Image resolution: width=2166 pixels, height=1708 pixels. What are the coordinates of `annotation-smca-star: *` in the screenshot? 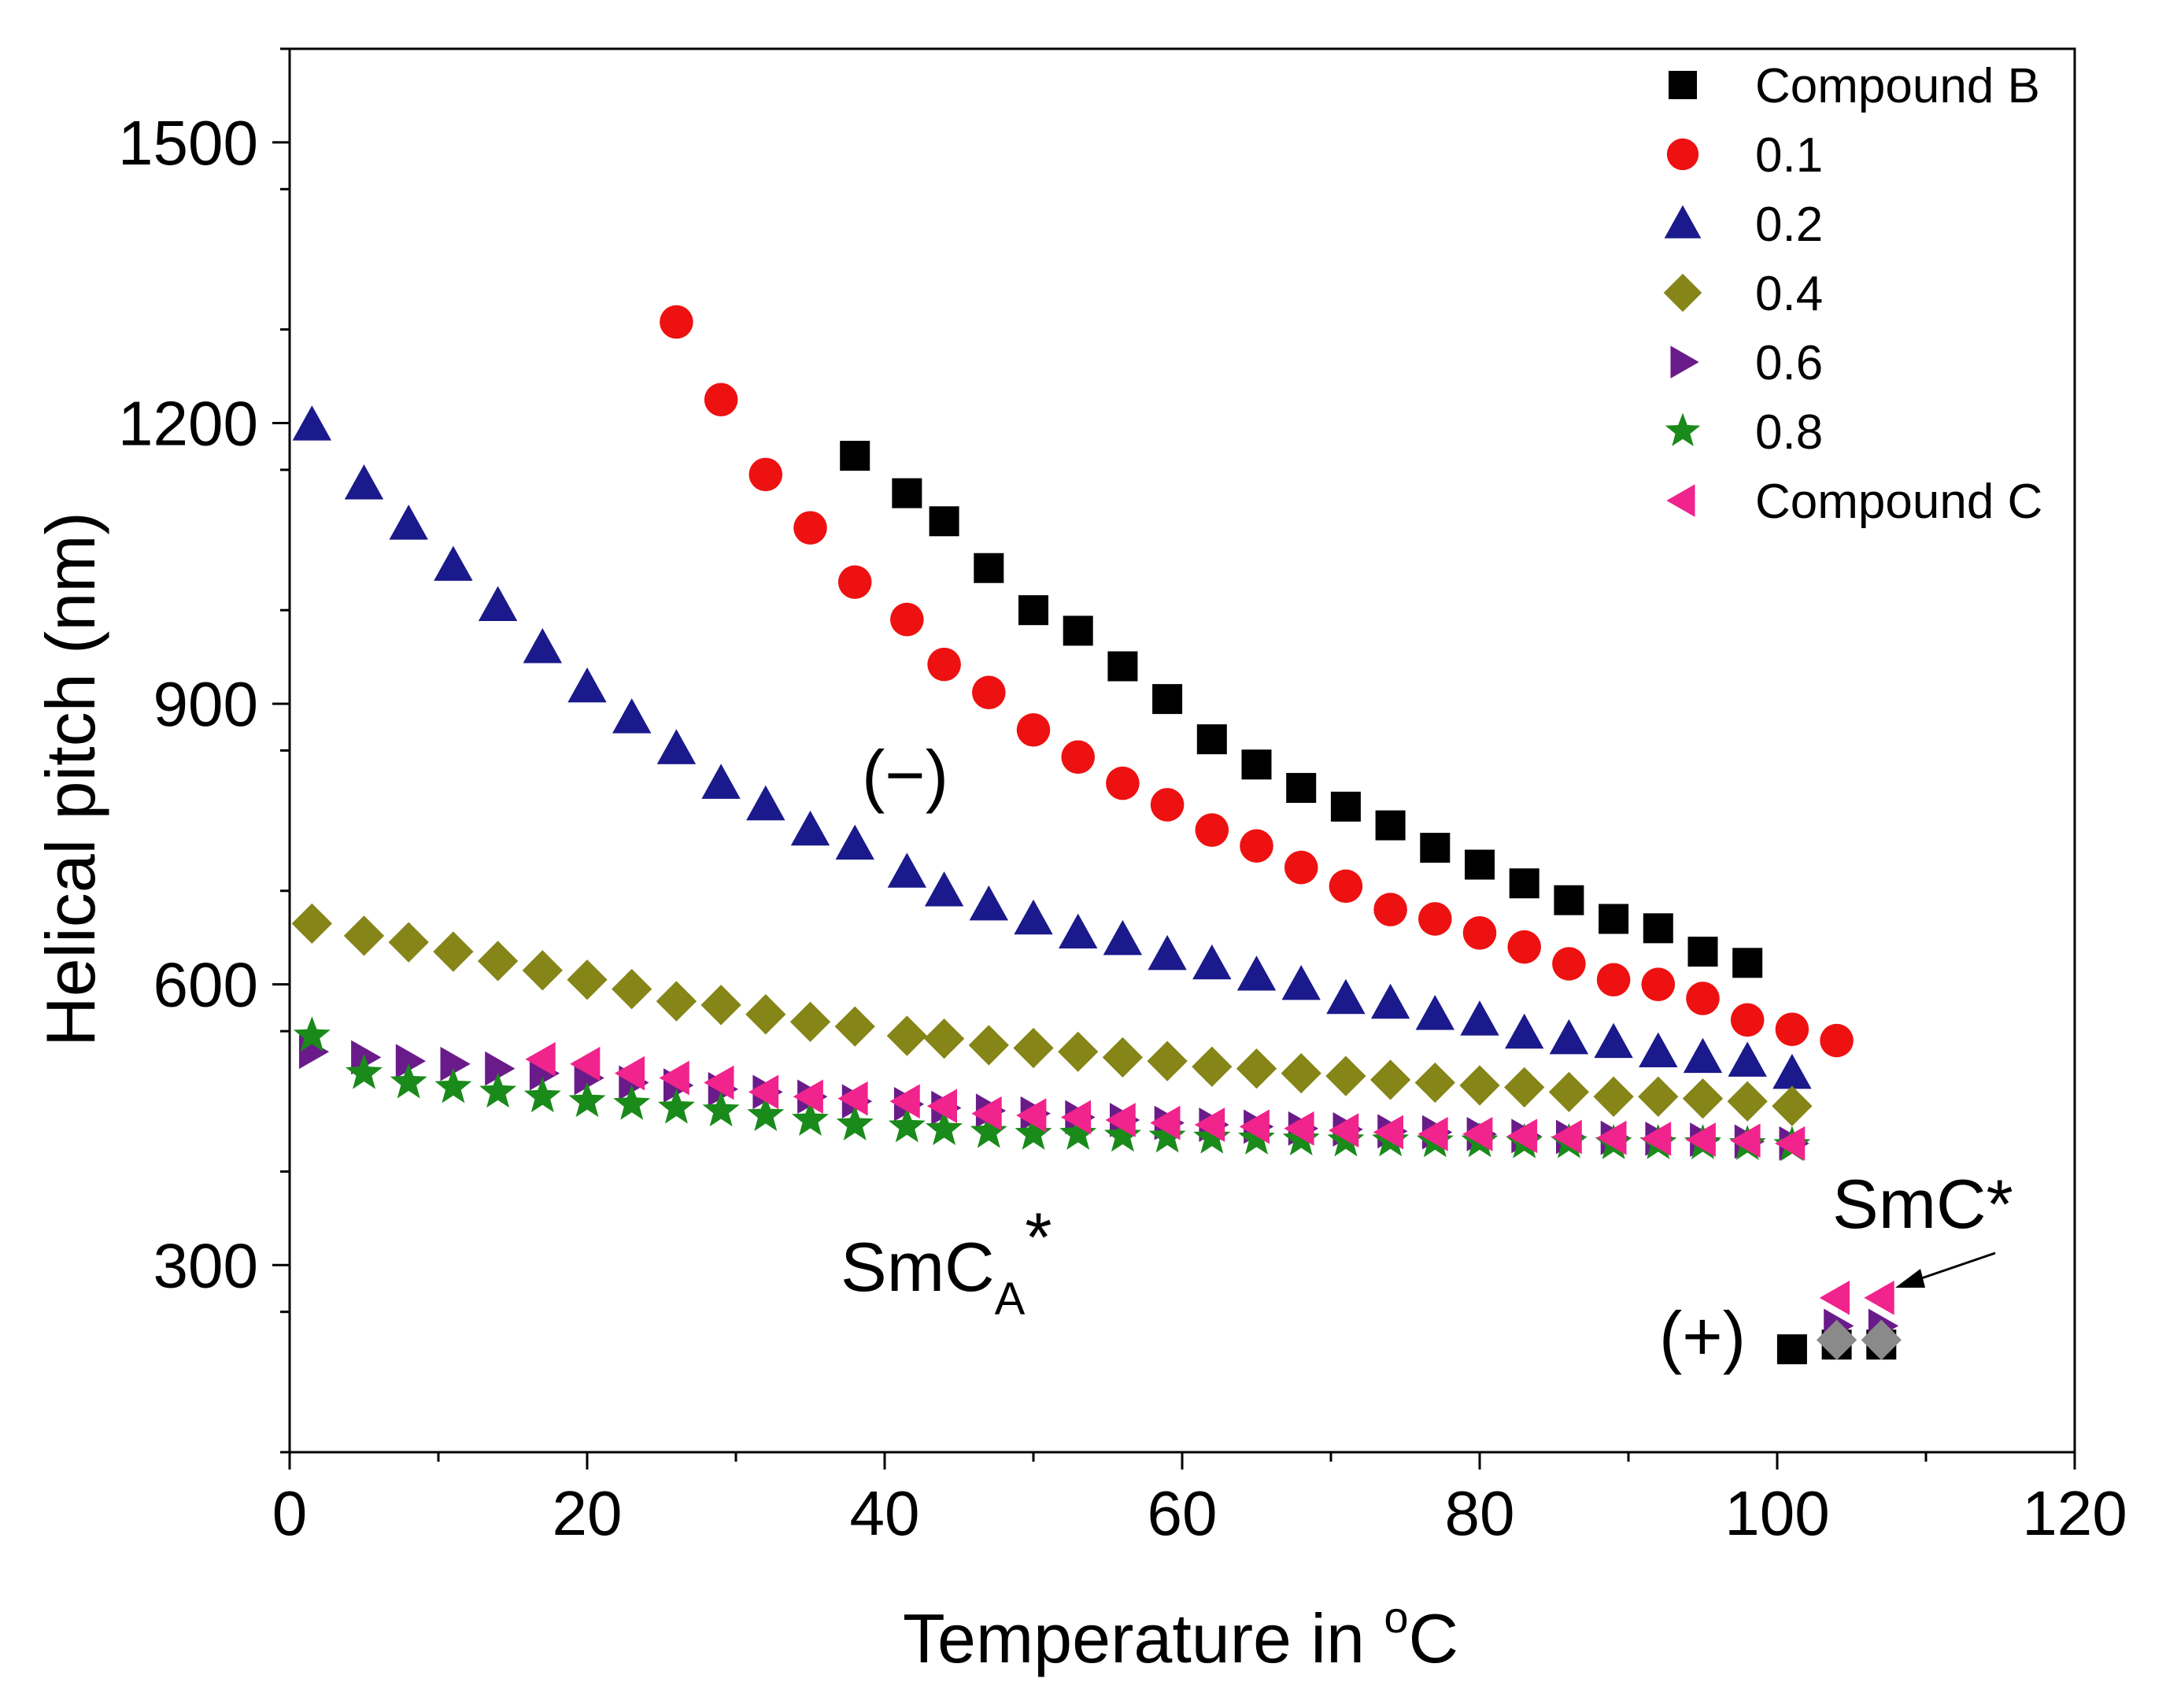 It's located at (1039, 1237).